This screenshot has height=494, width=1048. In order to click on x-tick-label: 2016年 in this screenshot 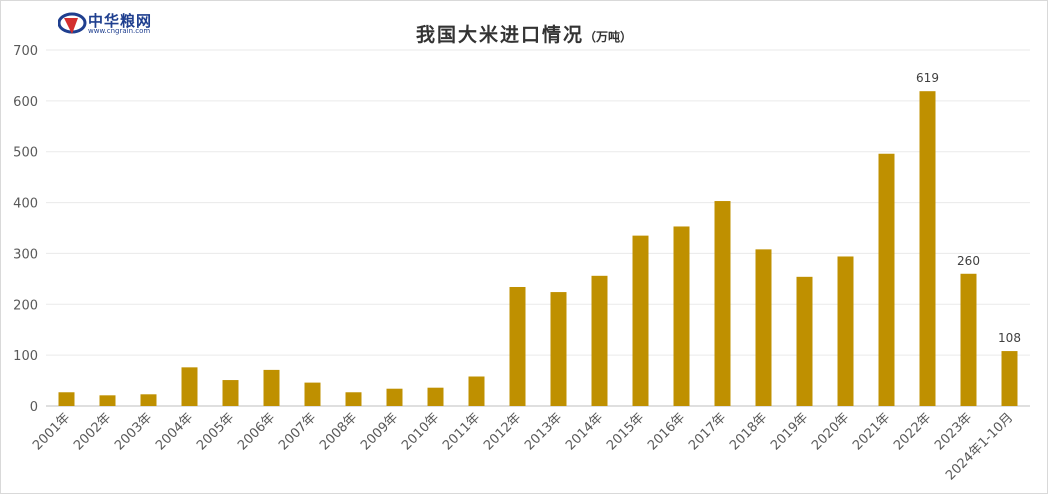, I will do `click(666, 431)`.